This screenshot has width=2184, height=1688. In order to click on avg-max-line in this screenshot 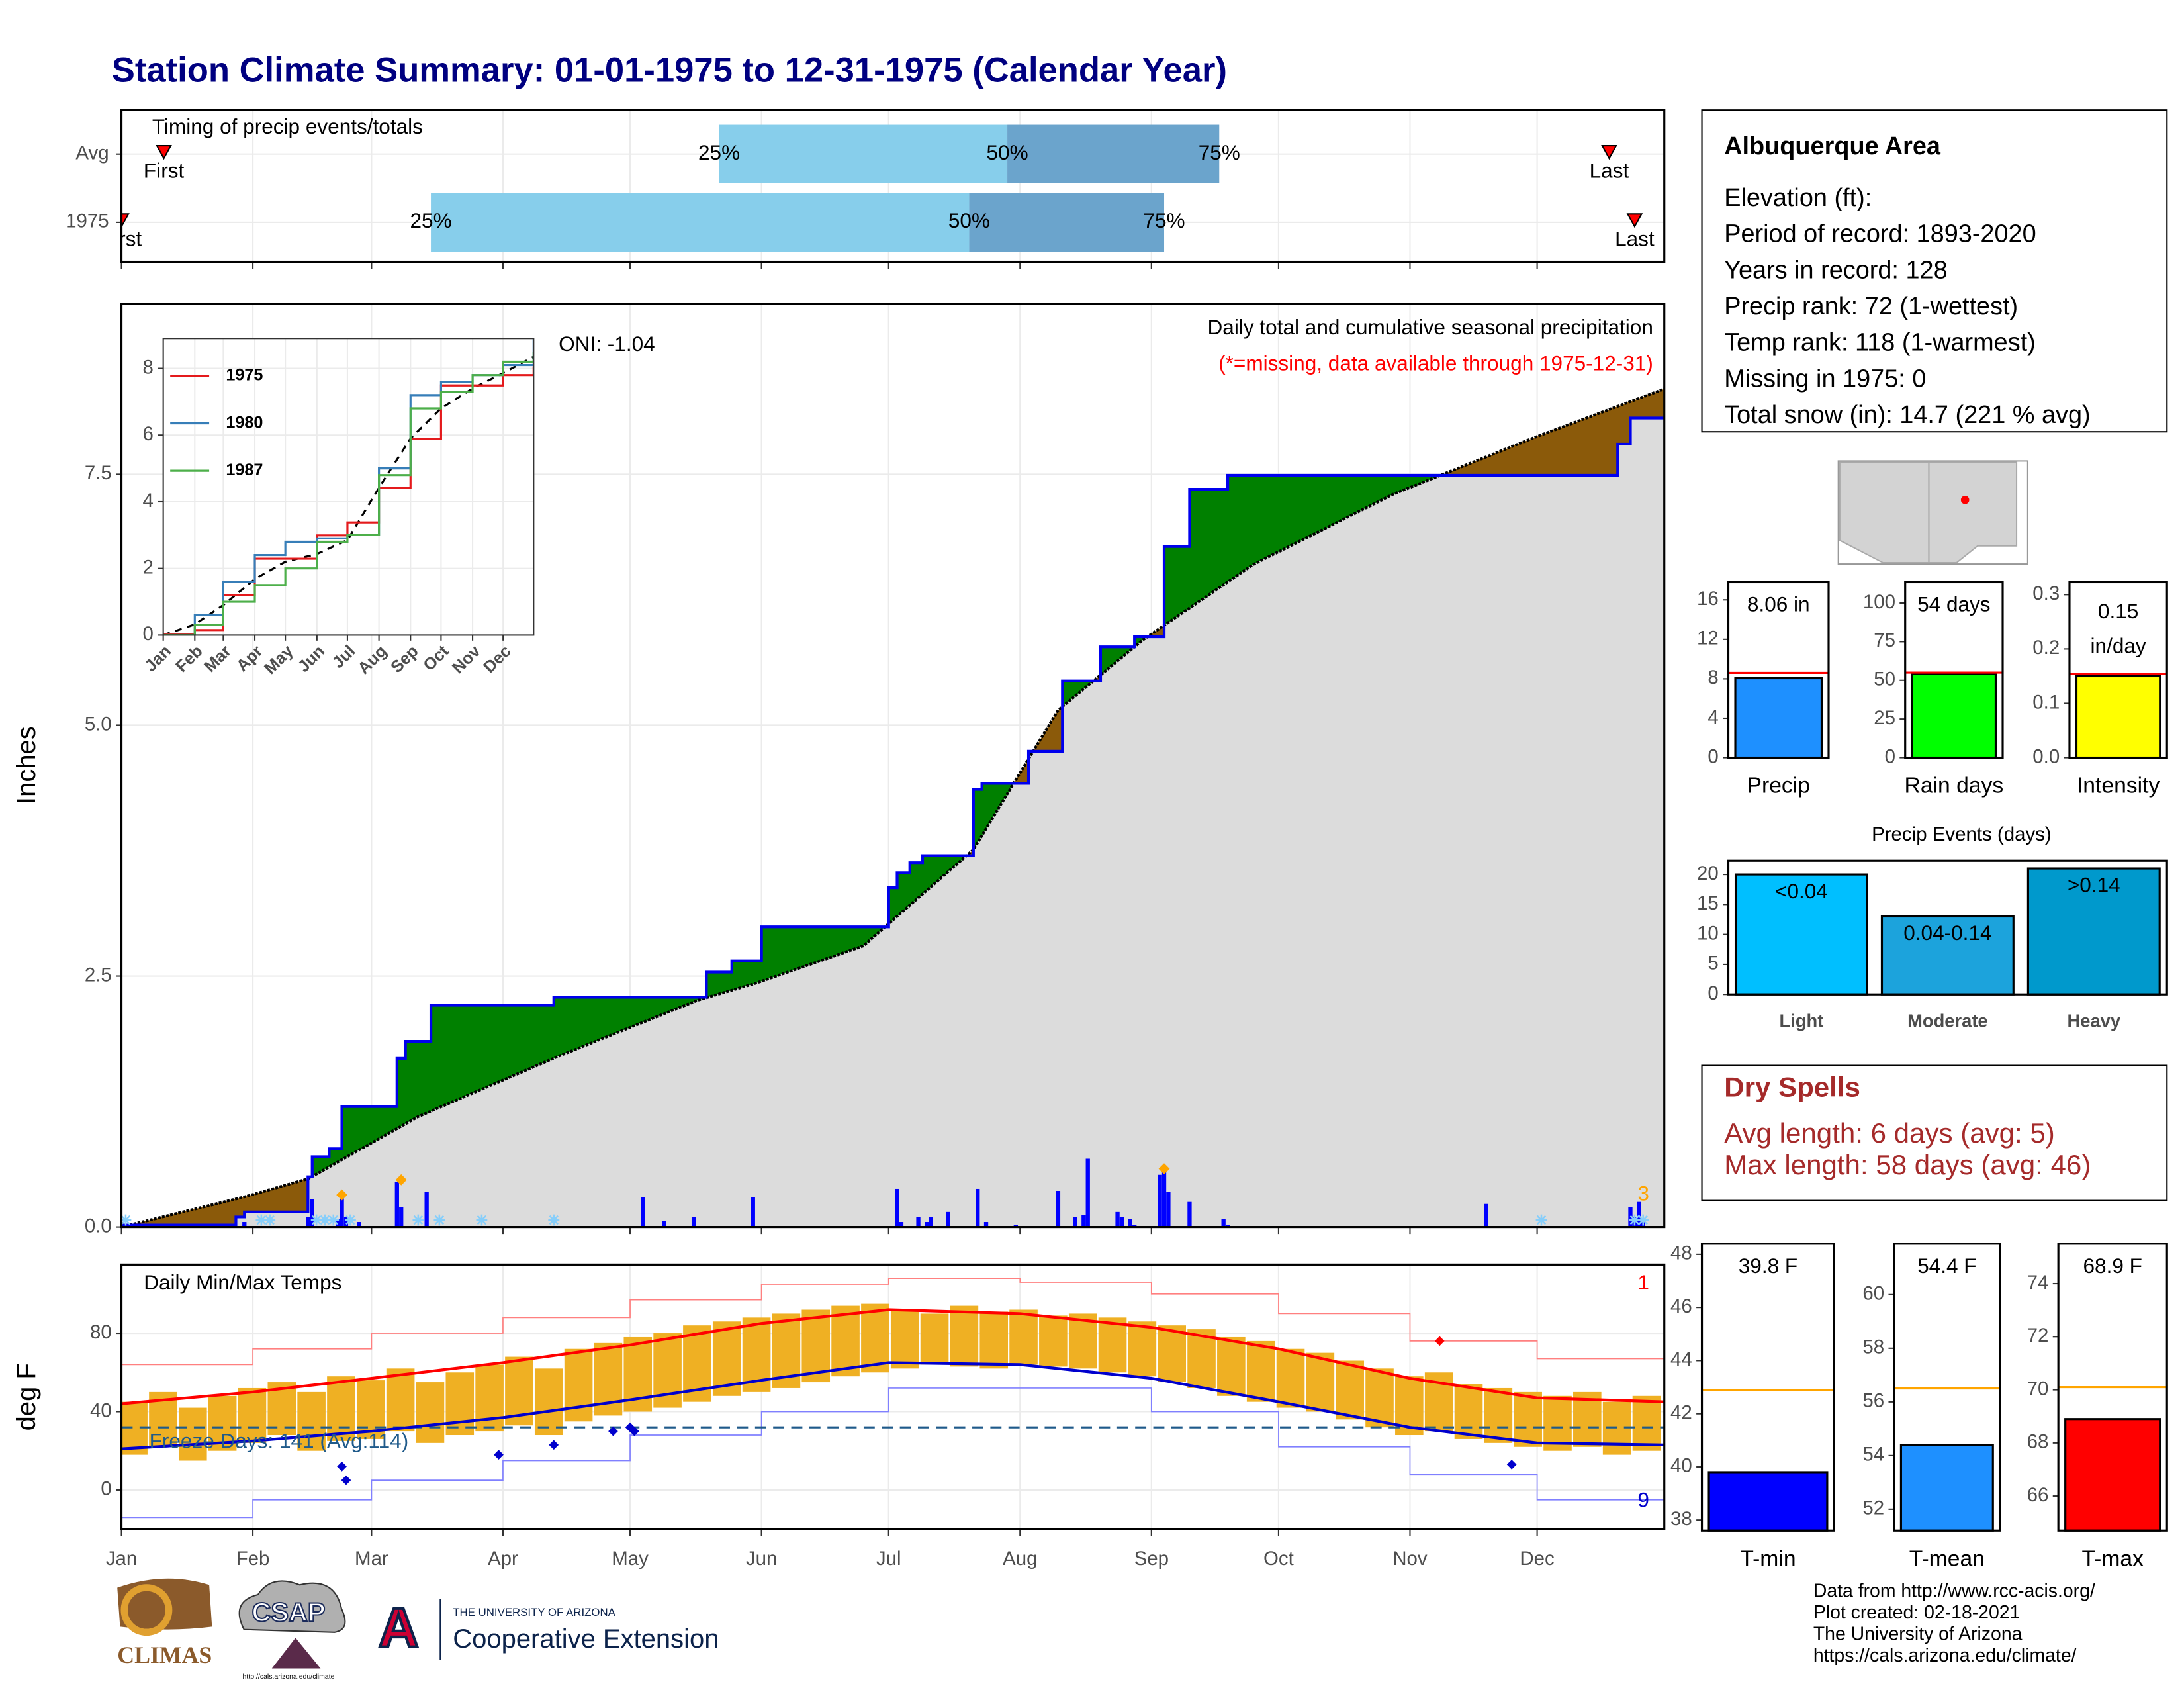, I will do `click(893, 1356)`.